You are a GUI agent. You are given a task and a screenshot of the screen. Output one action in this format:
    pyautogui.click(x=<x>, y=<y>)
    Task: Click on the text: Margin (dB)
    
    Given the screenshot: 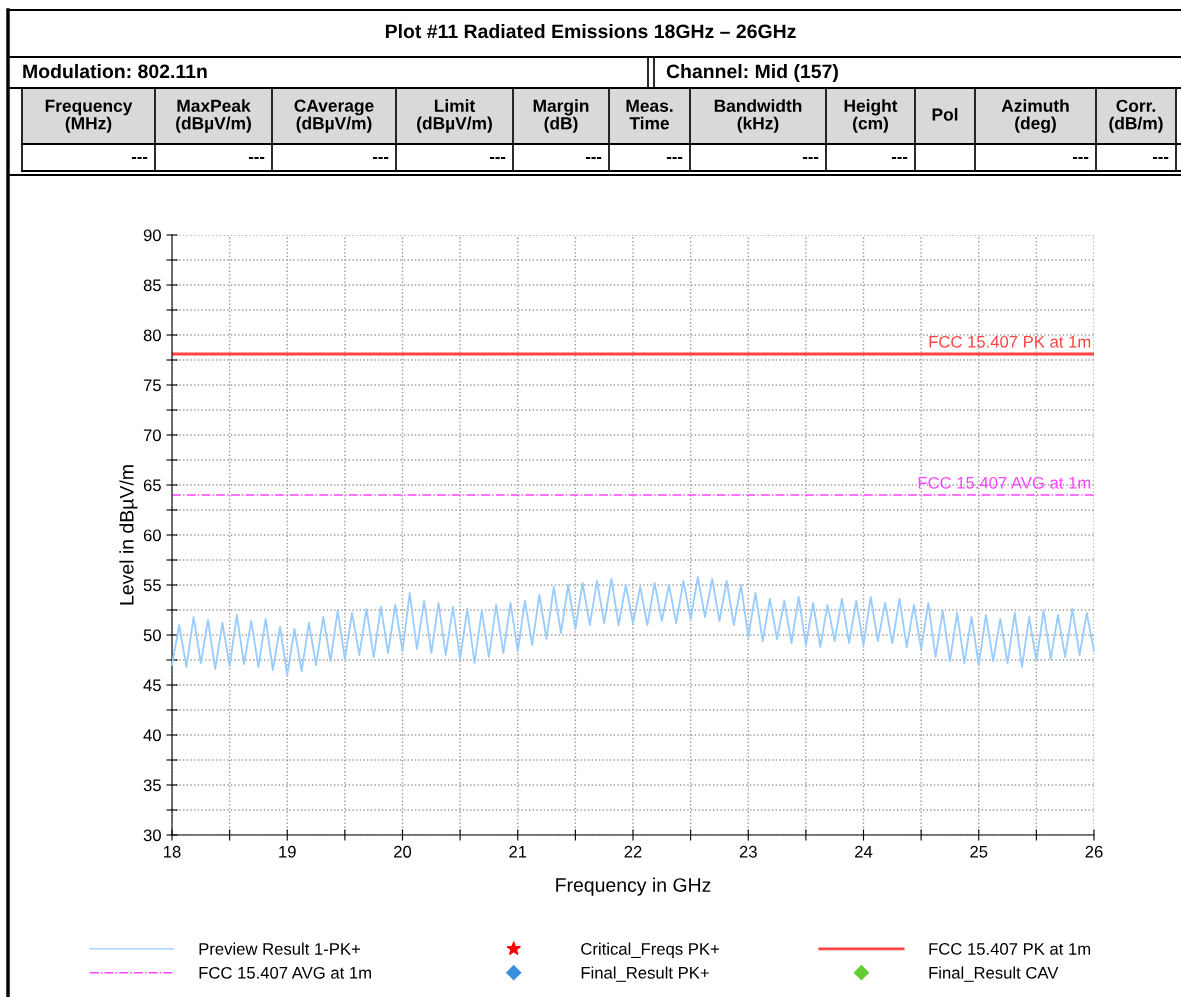 What is the action you would take?
    pyautogui.click(x=561, y=116)
    